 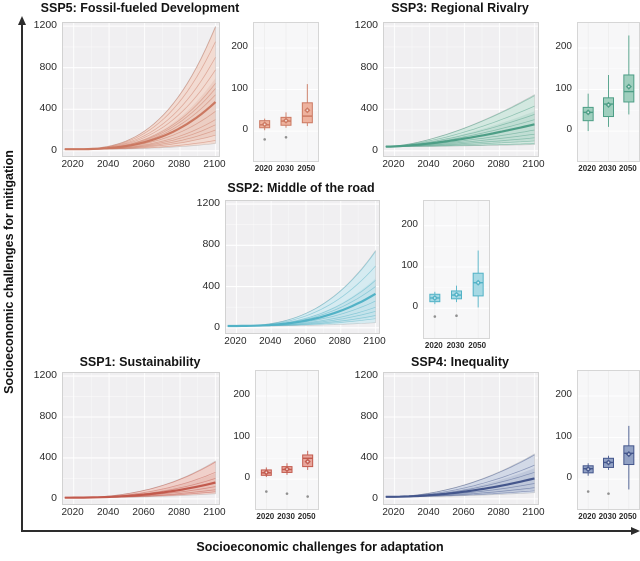 I want to click on panel-title-ssp1: SSP1: Sustainability, so click(x=140, y=362).